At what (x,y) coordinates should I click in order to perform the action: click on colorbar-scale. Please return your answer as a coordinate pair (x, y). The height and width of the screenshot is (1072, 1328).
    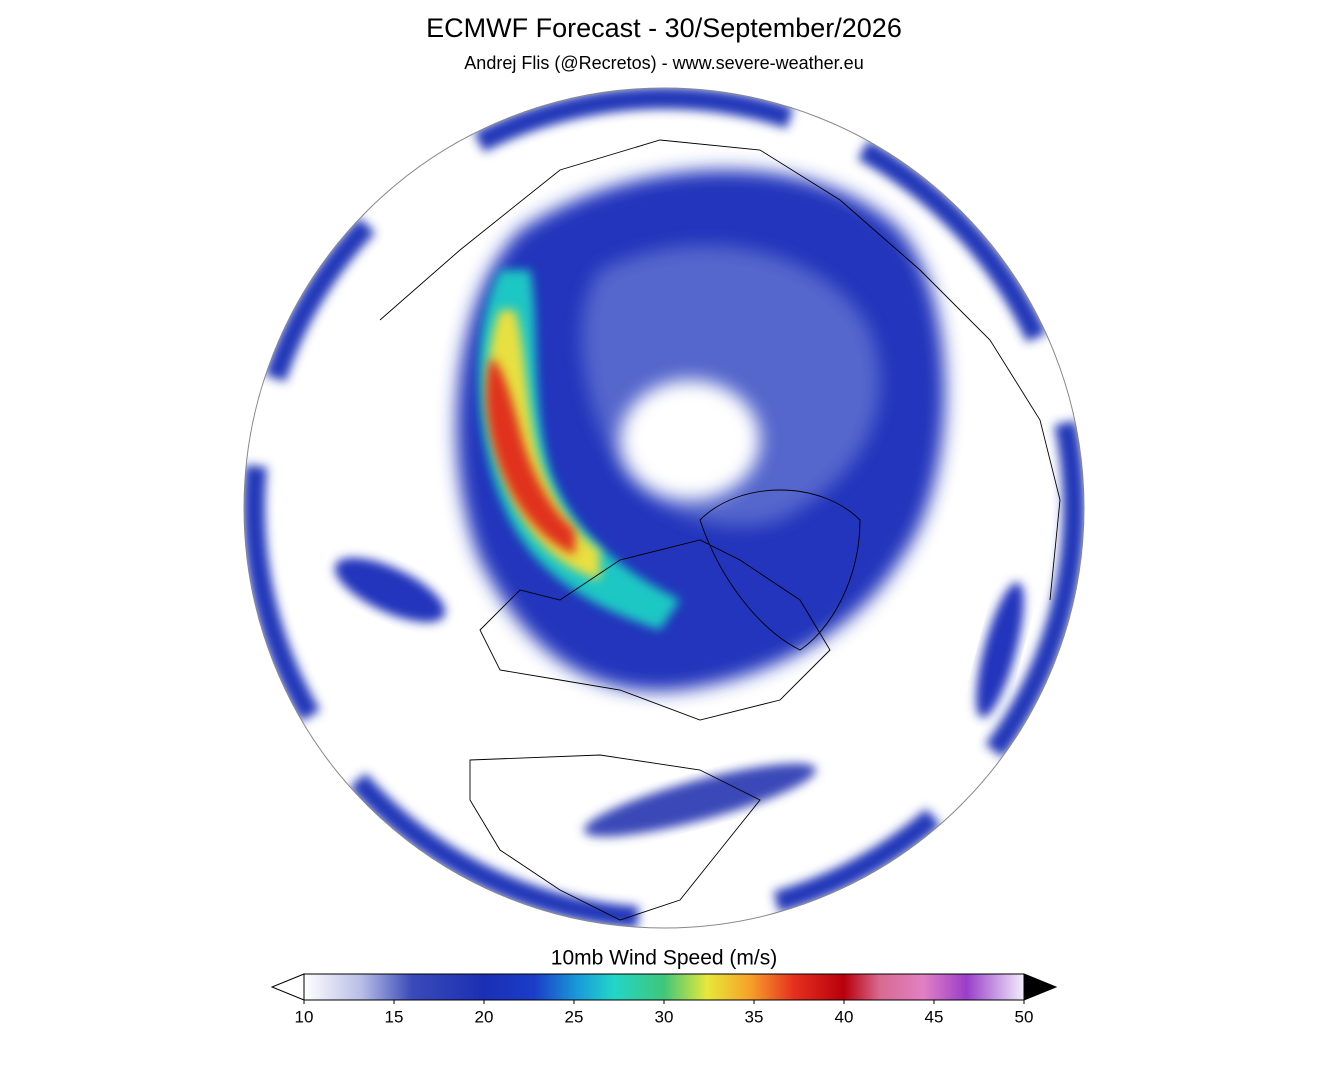
    Looking at the image, I should click on (664, 987).